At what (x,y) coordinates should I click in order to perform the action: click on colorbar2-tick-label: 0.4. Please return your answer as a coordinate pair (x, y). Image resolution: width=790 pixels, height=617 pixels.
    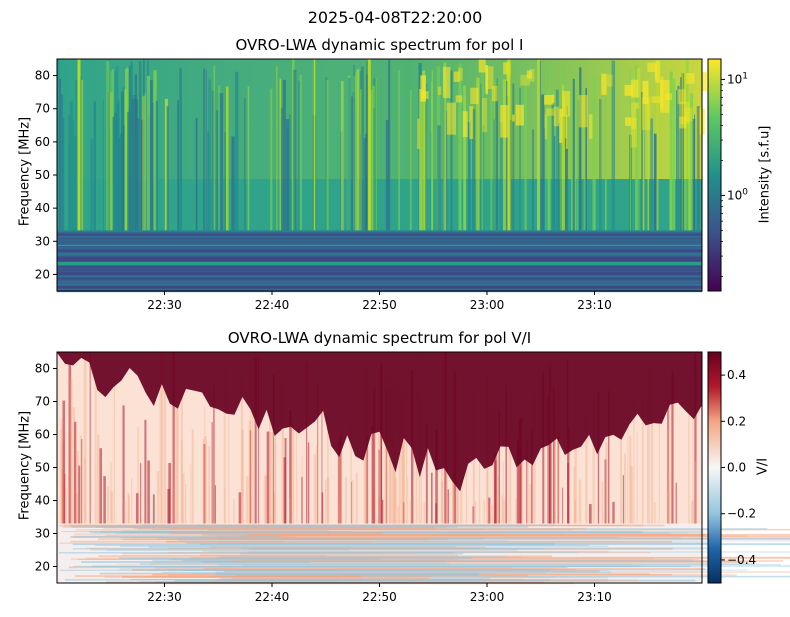
    Looking at the image, I should click on (736, 375).